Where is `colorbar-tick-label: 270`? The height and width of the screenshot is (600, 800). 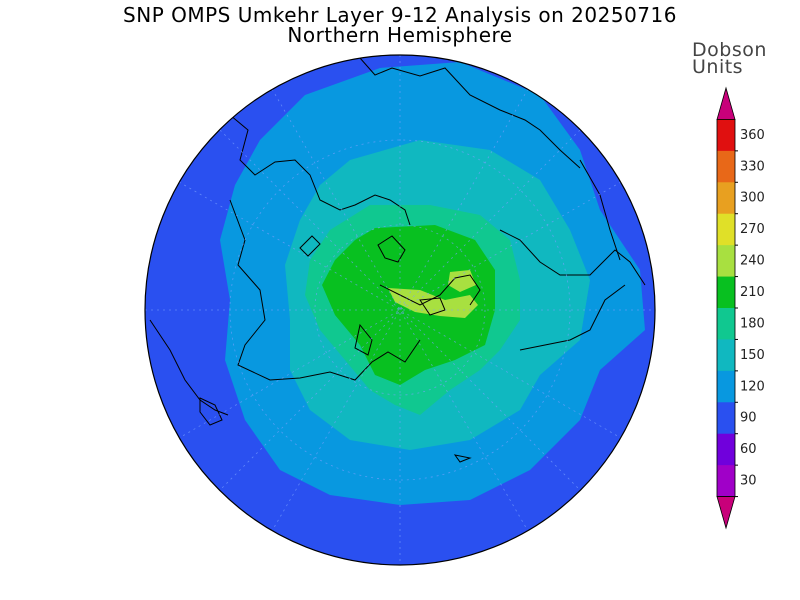 colorbar-tick-label: 270 is located at coordinates (752, 229).